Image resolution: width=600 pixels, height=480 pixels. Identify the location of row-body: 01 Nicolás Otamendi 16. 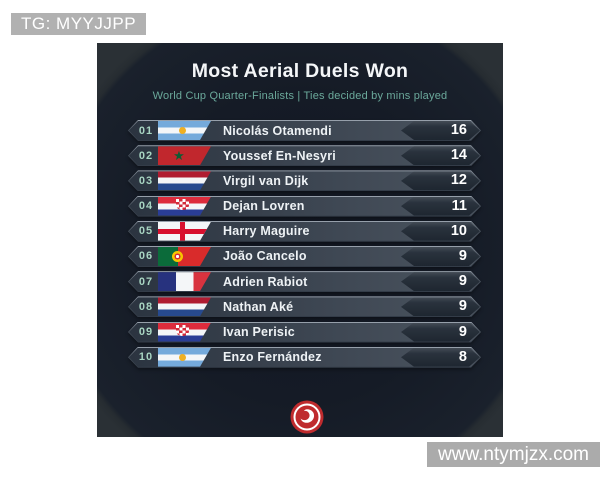
(304, 130).